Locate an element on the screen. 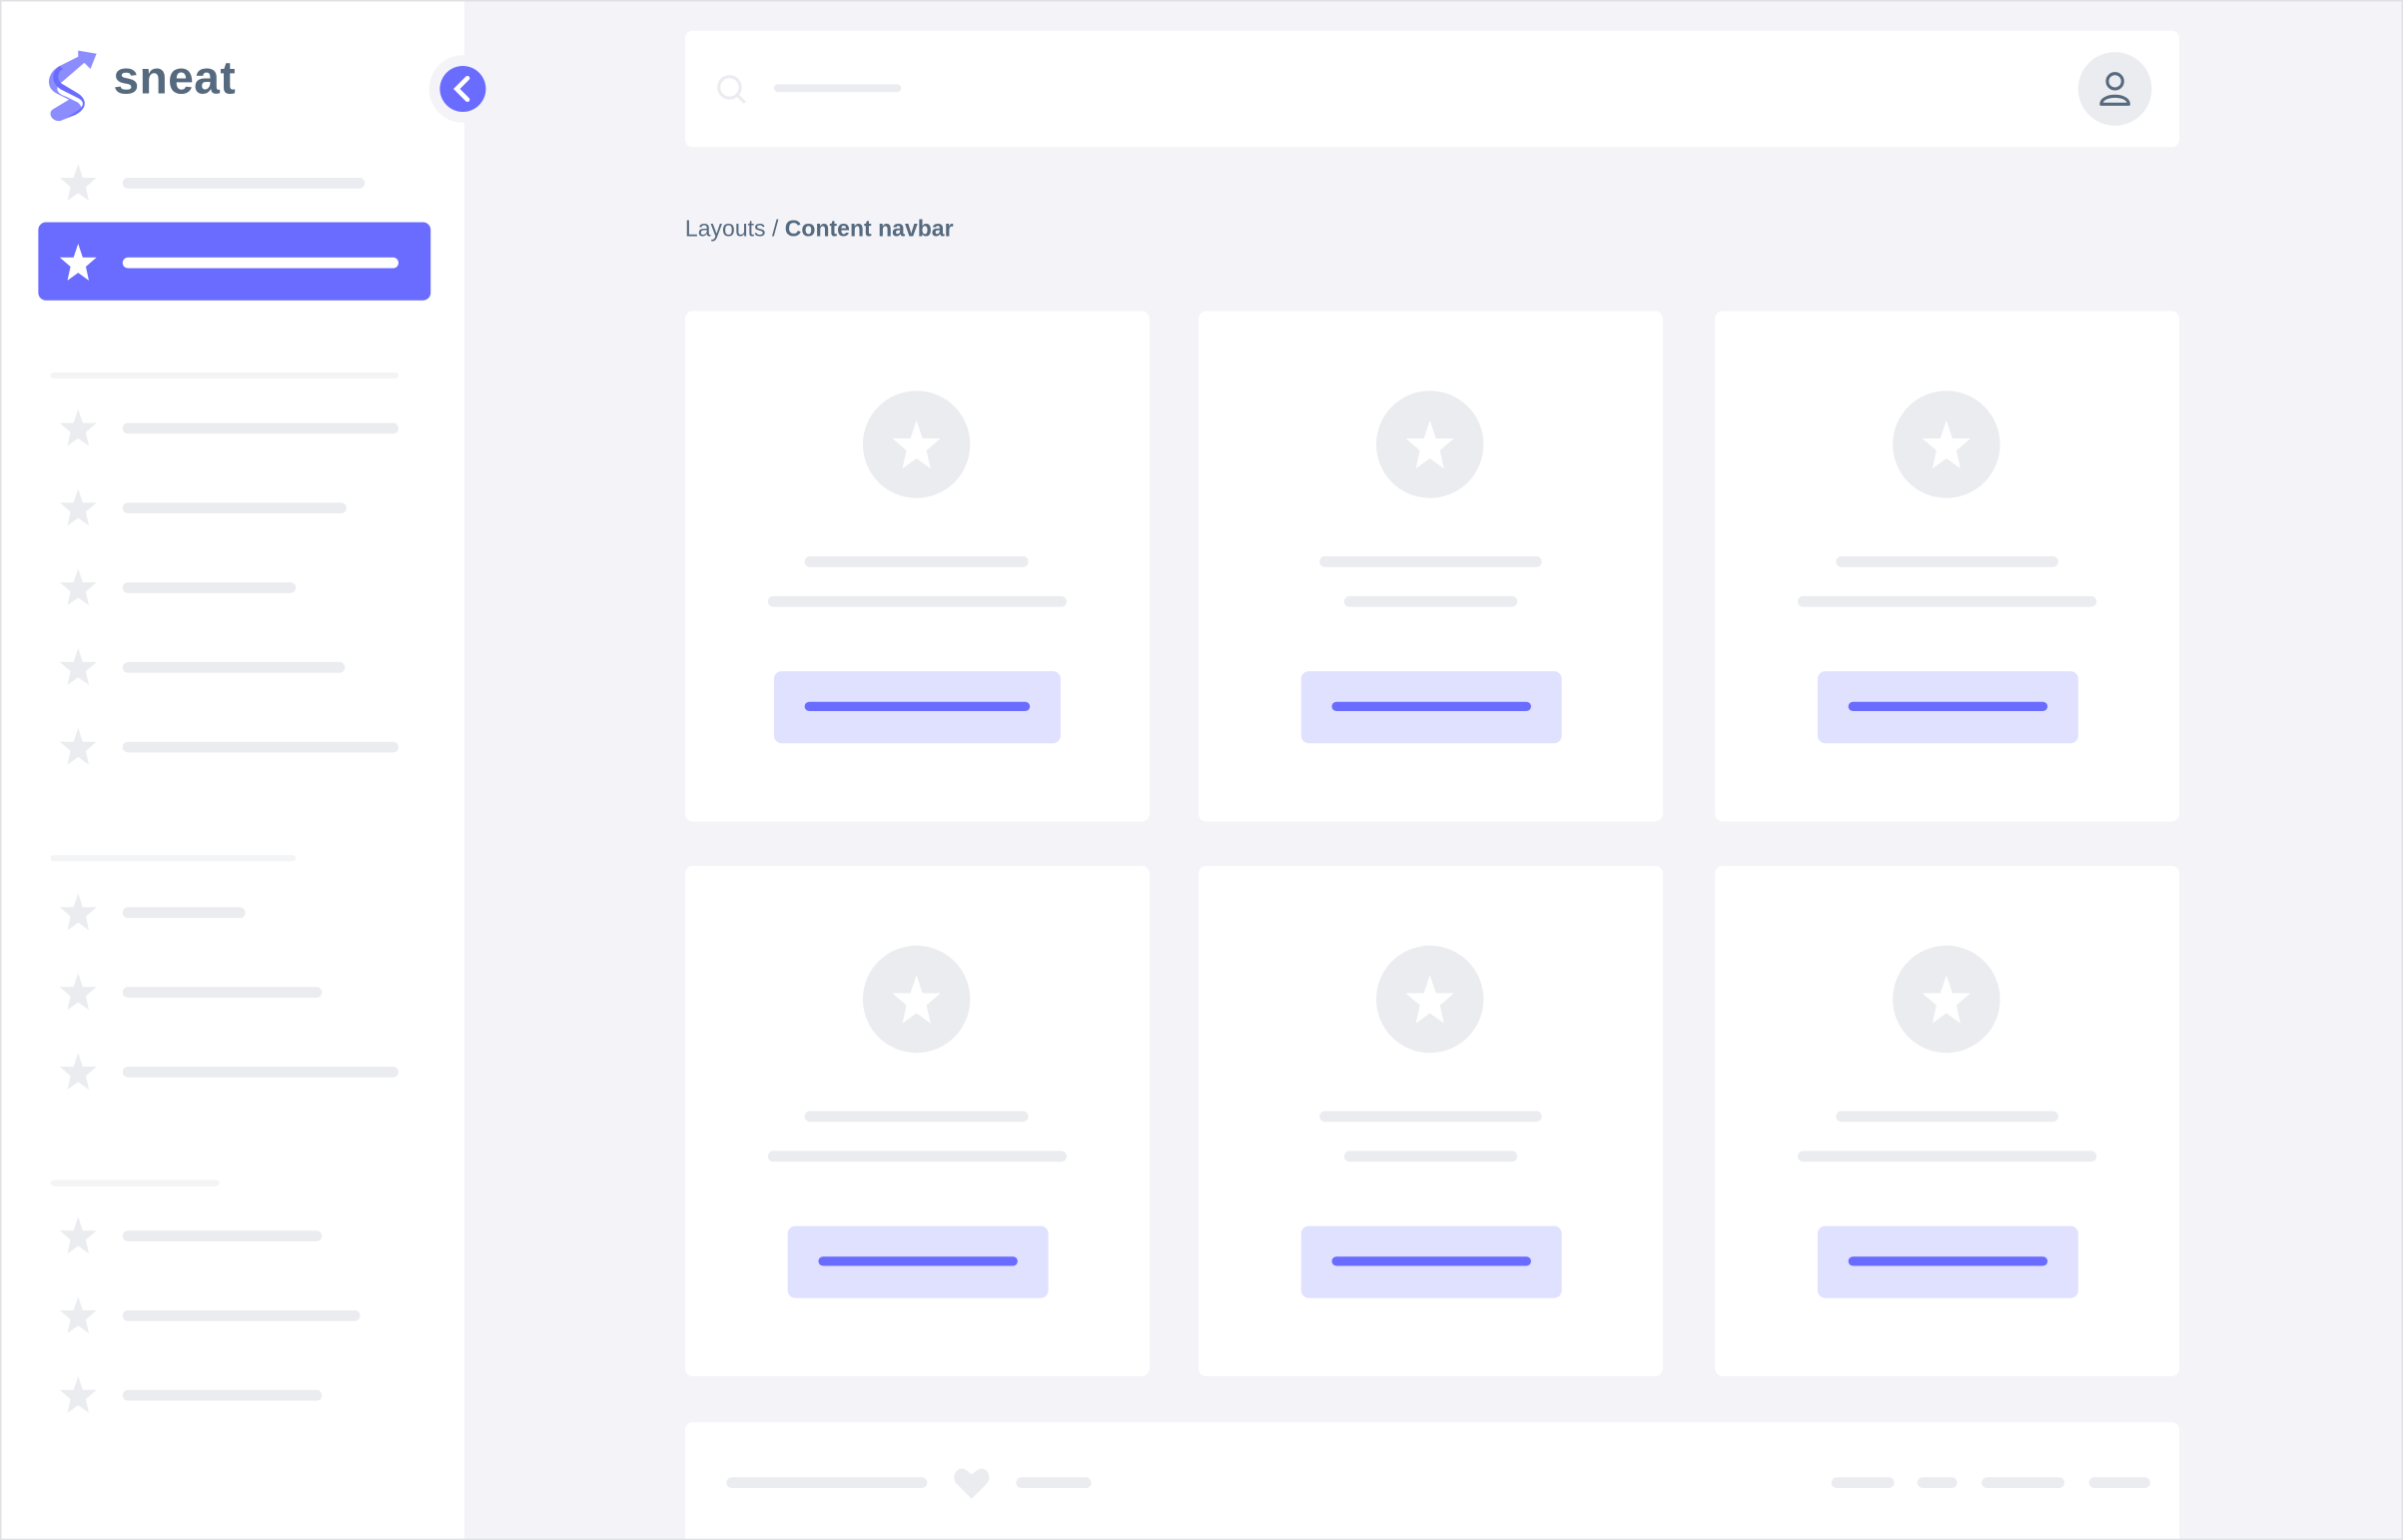 This screenshot has height=1540, width=2403. chevron-left-icon is located at coordinates (461, 89).